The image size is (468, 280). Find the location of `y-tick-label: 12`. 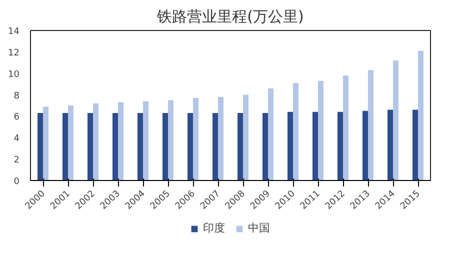

y-tick-label: 12 is located at coordinates (14, 53).